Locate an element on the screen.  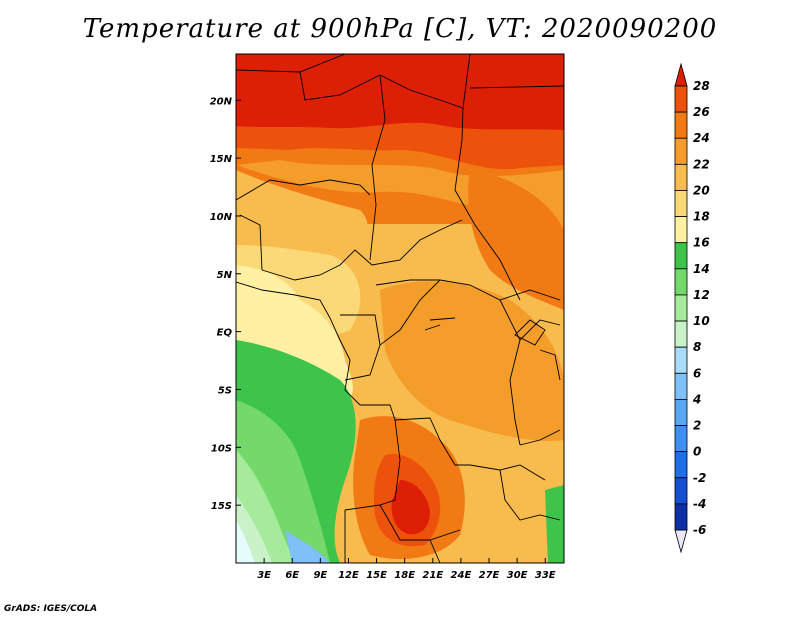
x-tick-label: 30E is located at coordinates (517, 575).